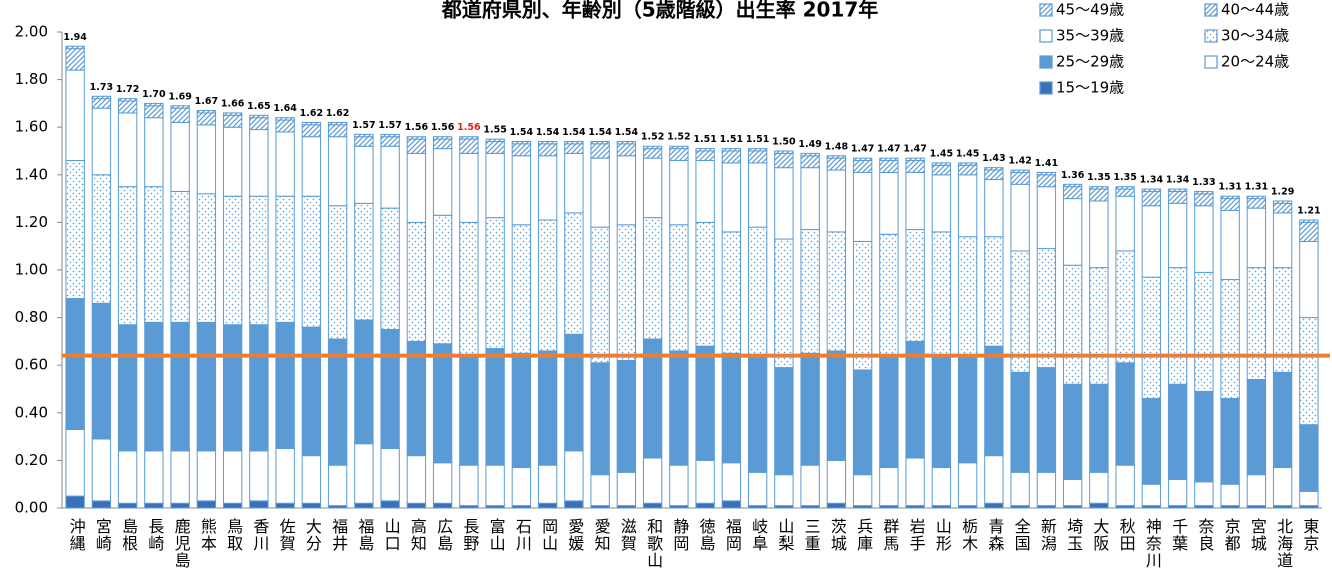 Image resolution: width=1332 pixels, height=585 pixels. I want to click on legend-label: 30〜34歳, so click(1255, 36).